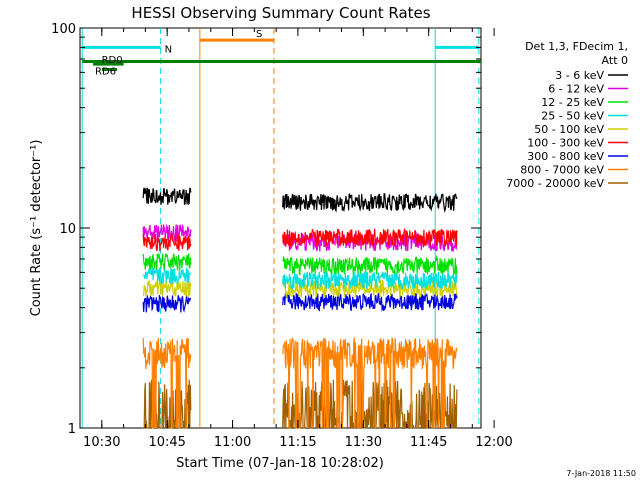  What do you see at coordinates (572, 116) in the screenshot?
I see `legend-label-3: 25 - 50 keV` at bounding box center [572, 116].